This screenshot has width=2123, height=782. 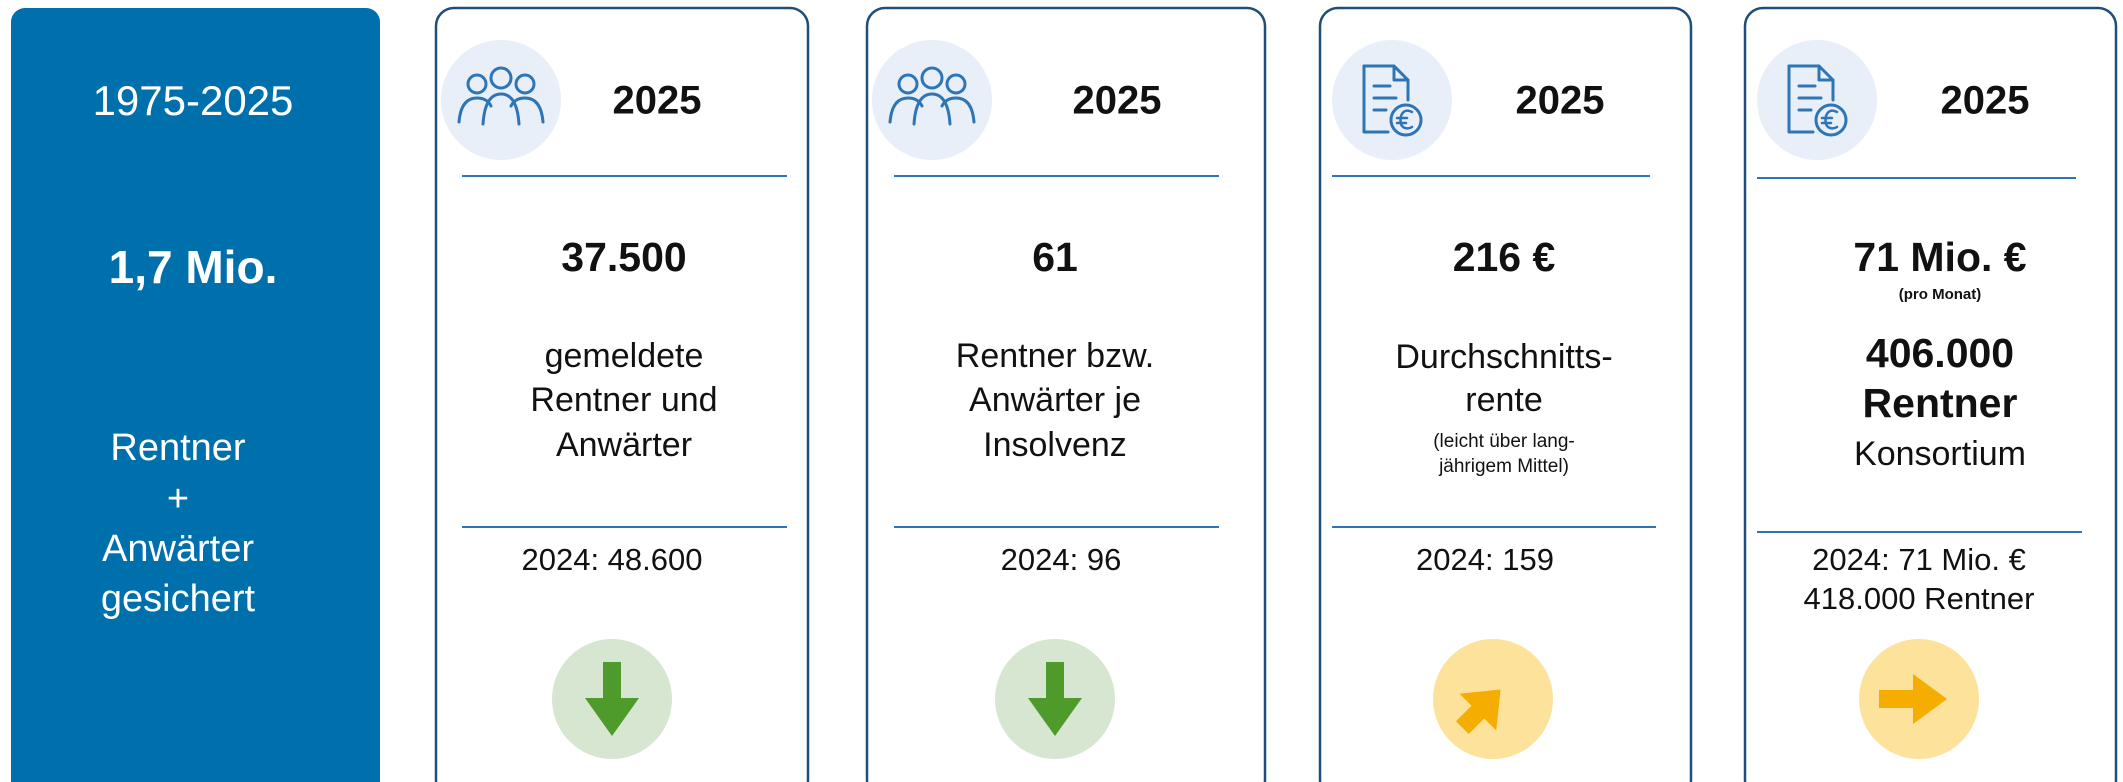 What do you see at coordinates (178, 549) in the screenshot?
I see `label-line: Anwärter` at bounding box center [178, 549].